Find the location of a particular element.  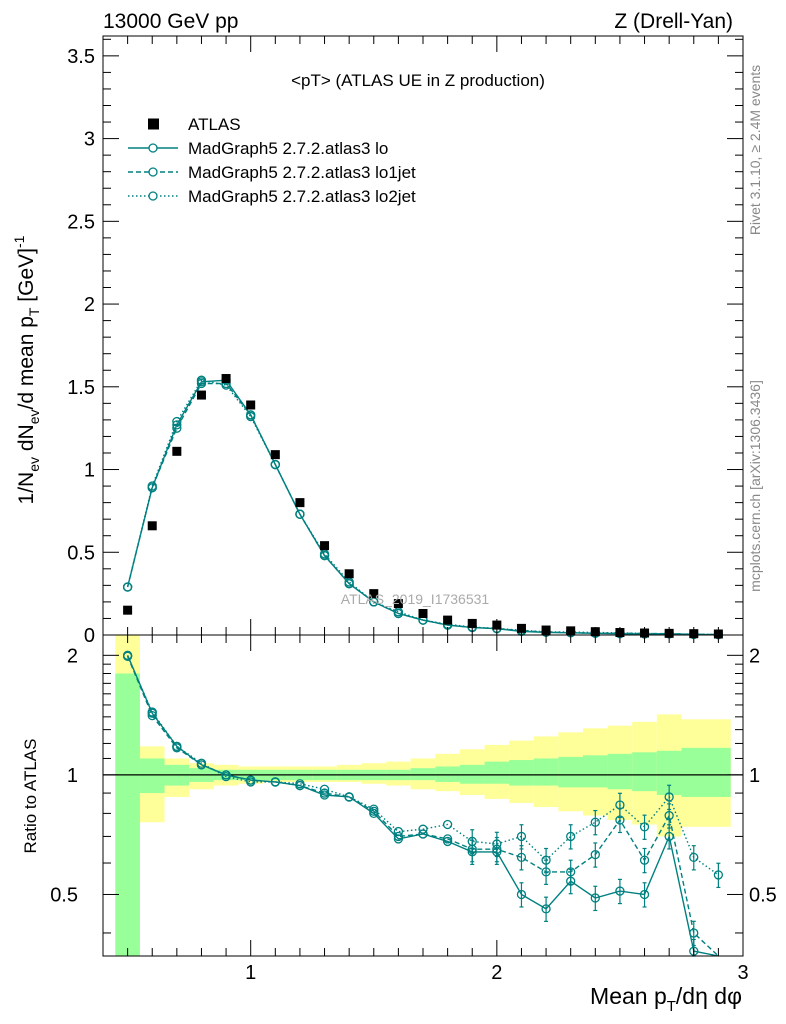

legend-label: MadGraph5 2.7.2.atlas3 lo2jet is located at coordinates (302, 196).